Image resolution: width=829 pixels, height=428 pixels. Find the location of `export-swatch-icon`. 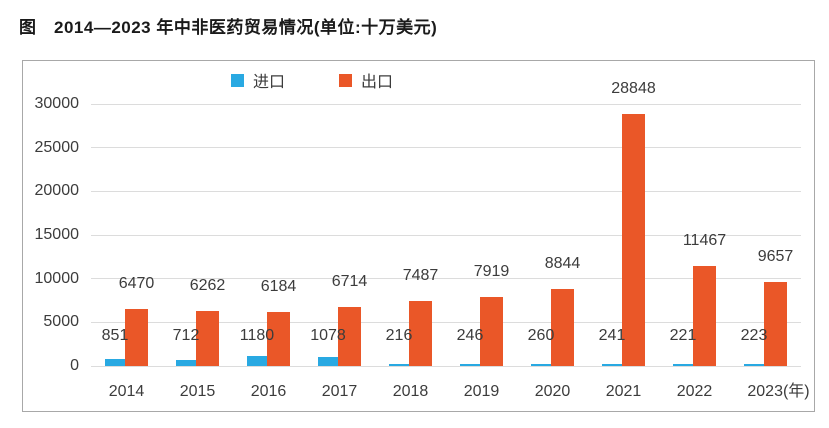

export-swatch-icon is located at coordinates (346, 80).